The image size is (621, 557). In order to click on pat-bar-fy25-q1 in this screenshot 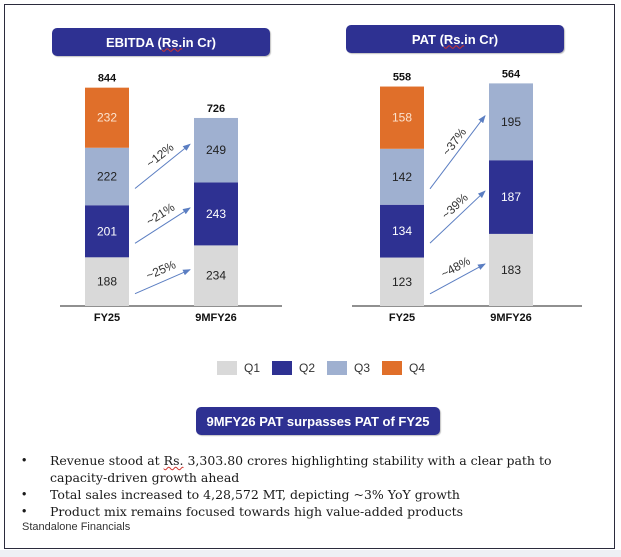, I will do `click(402, 281)`.